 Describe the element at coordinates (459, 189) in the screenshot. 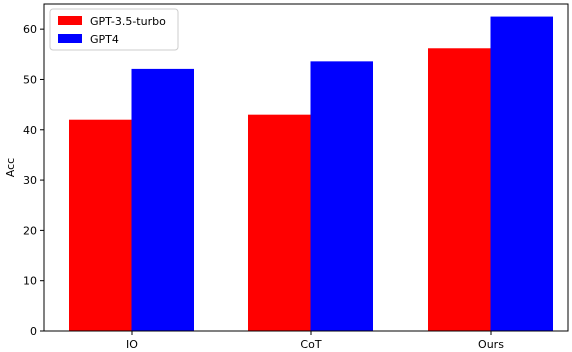

I see `bar-gpt-3-5-turbo-ours` at that location.